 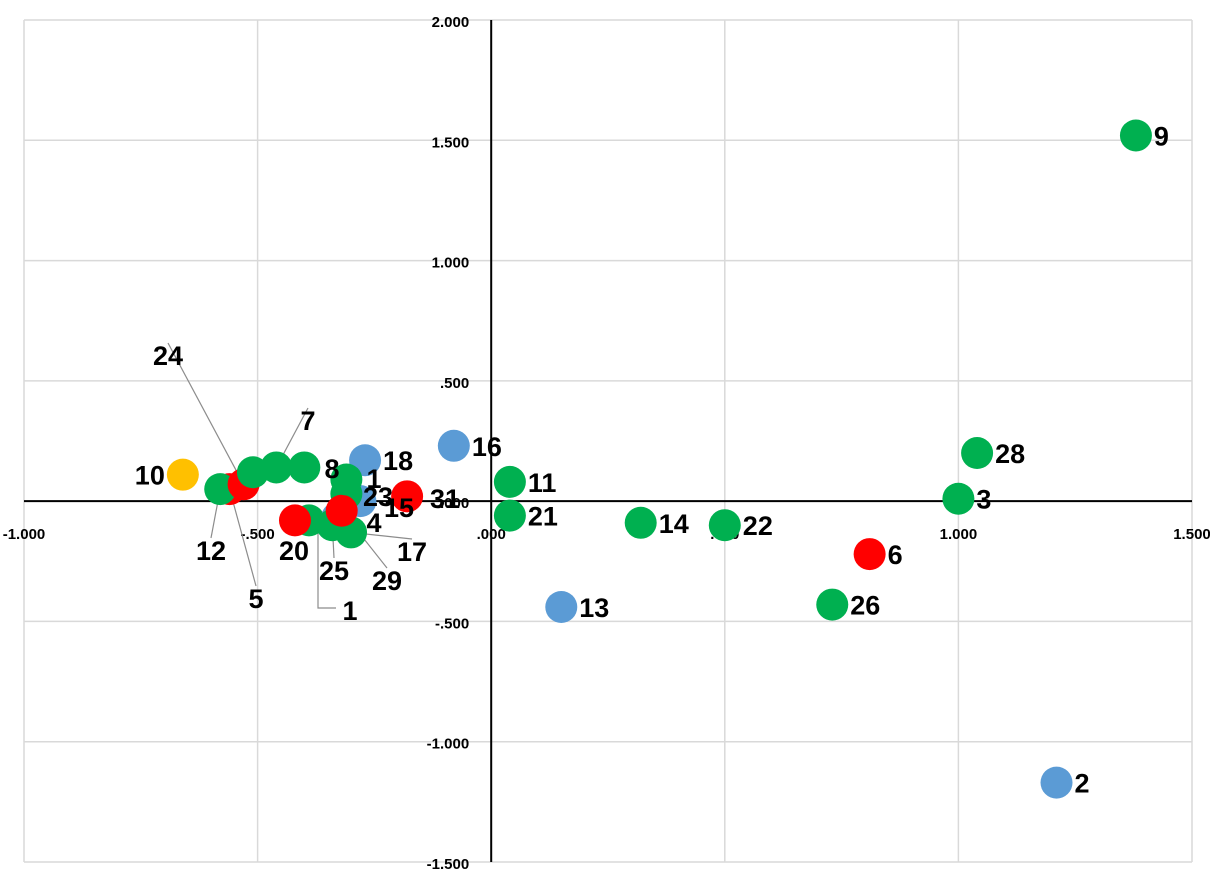 What do you see at coordinates (1082, 784) in the screenshot?
I see `point-label: 2` at bounding box center [1082, 784].